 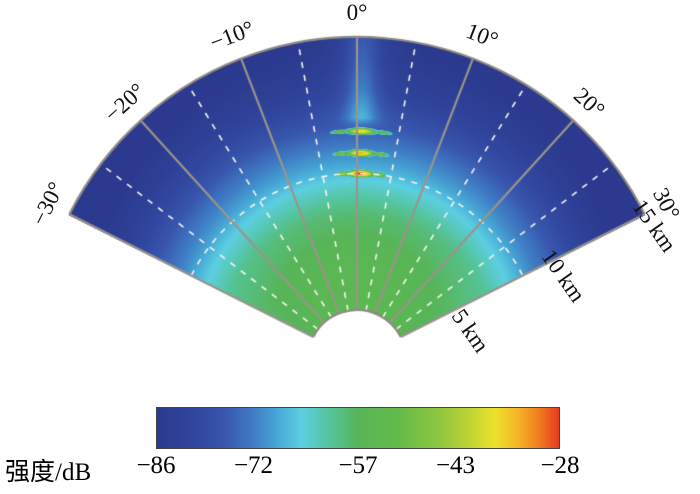 What do you see at coordinates (156, 465) in the screenshot?
I see `colorbar-tick-label: −86` at bounding box center [156, 465].